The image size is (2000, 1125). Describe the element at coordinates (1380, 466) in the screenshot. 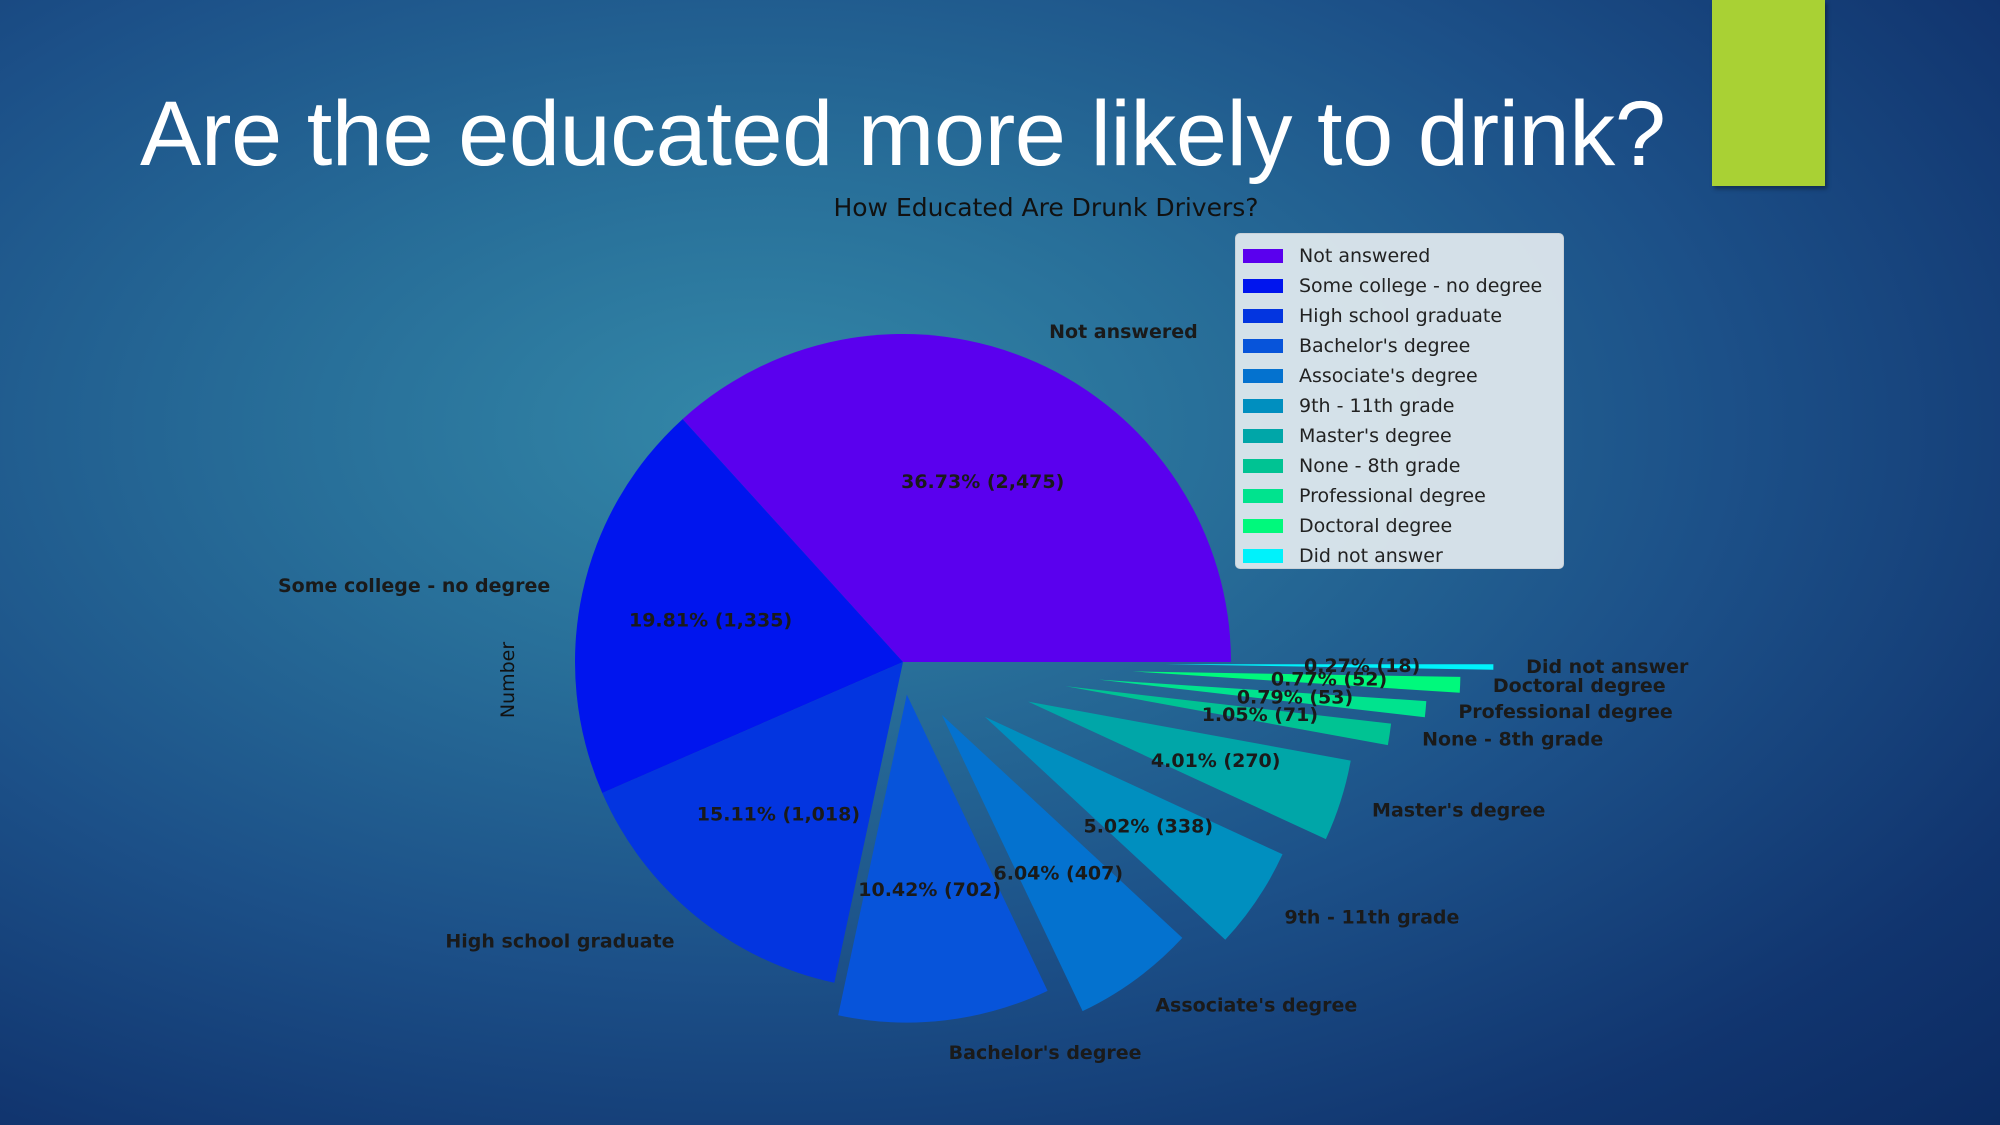

I see `legend-label: None - 8th grade` at that location.